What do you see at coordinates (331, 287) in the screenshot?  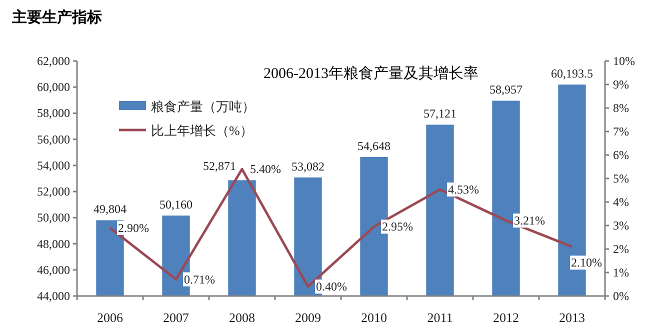 I see `data-label: 0.40%` at bounding box center [331, 287].